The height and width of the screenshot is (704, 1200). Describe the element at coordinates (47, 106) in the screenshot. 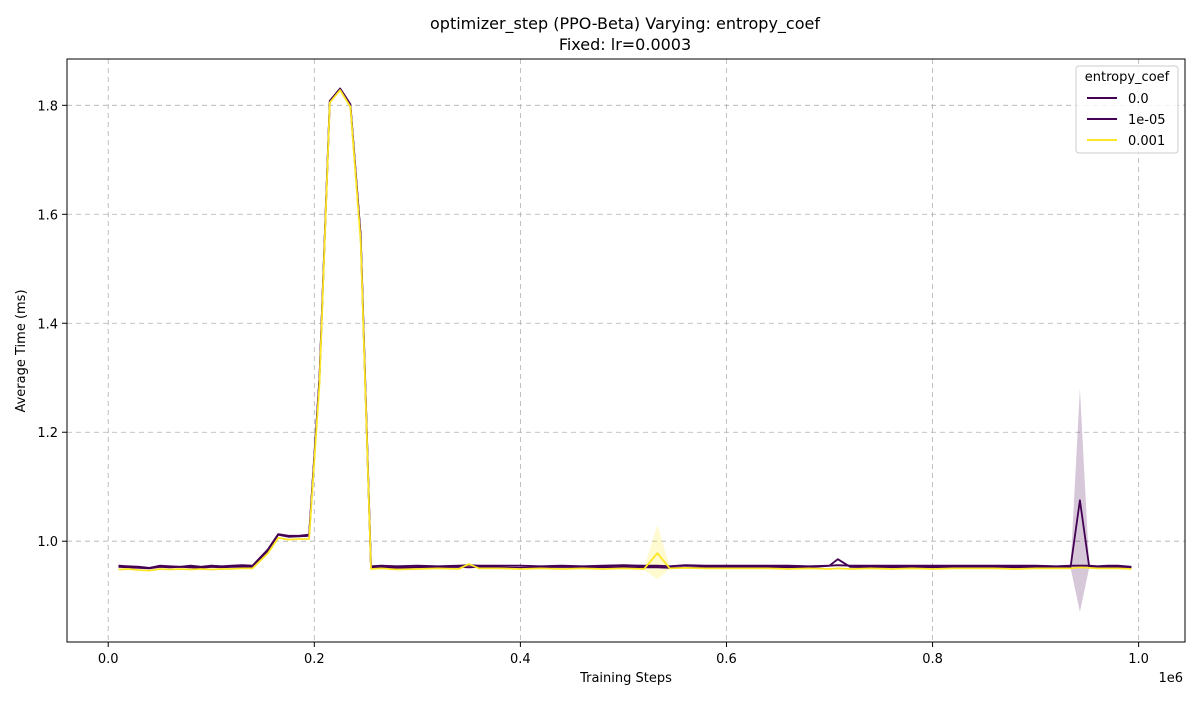

I see `y-tick-label: 1.8` at that location.